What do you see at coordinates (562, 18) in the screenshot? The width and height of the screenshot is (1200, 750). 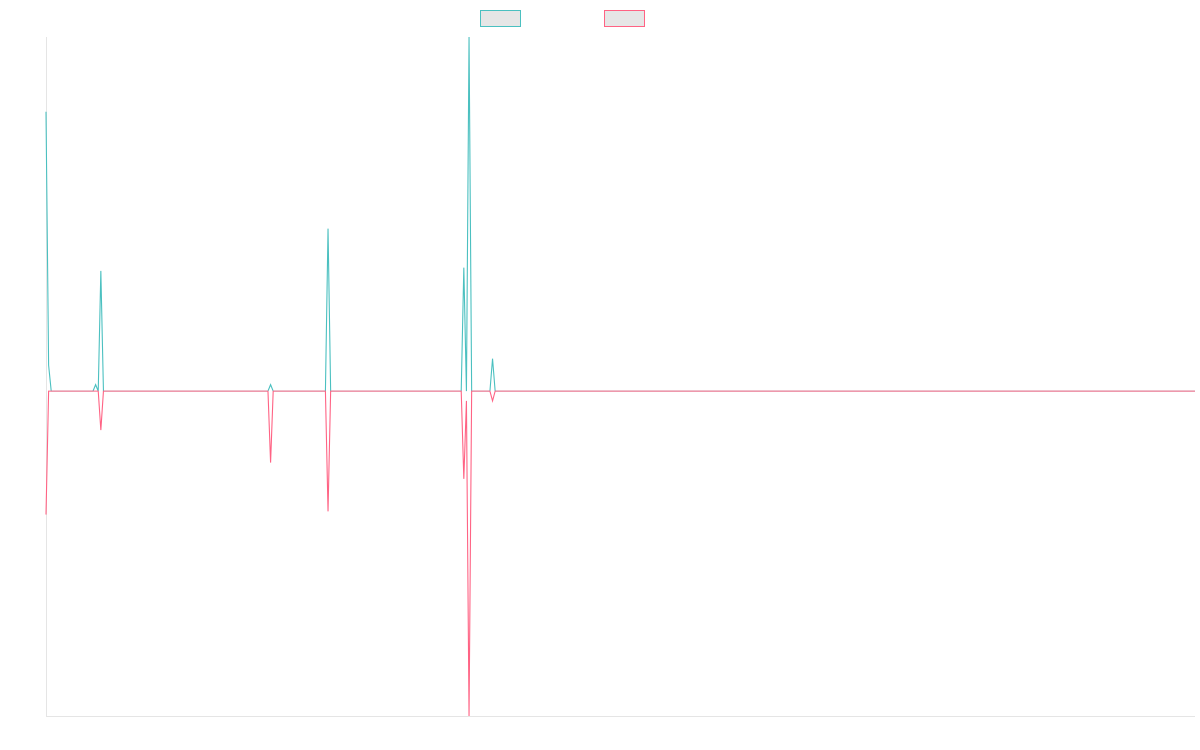 I see `legend` at bounding box center [562, 18].